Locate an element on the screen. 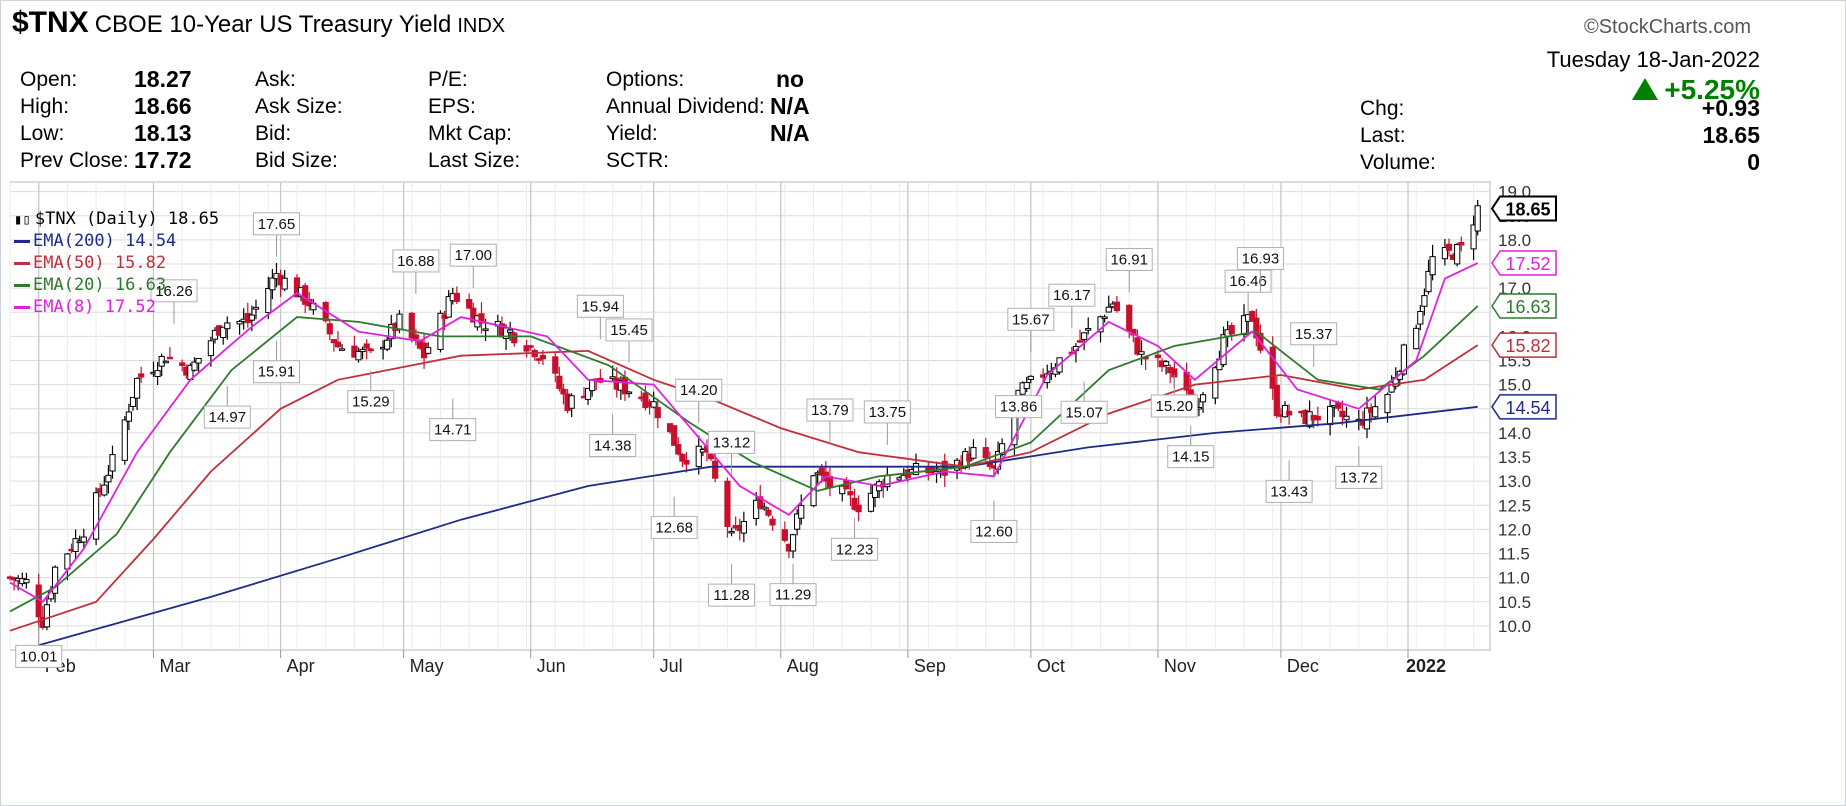  annotation-label: 17.00 is located at coordinates (473, 255).